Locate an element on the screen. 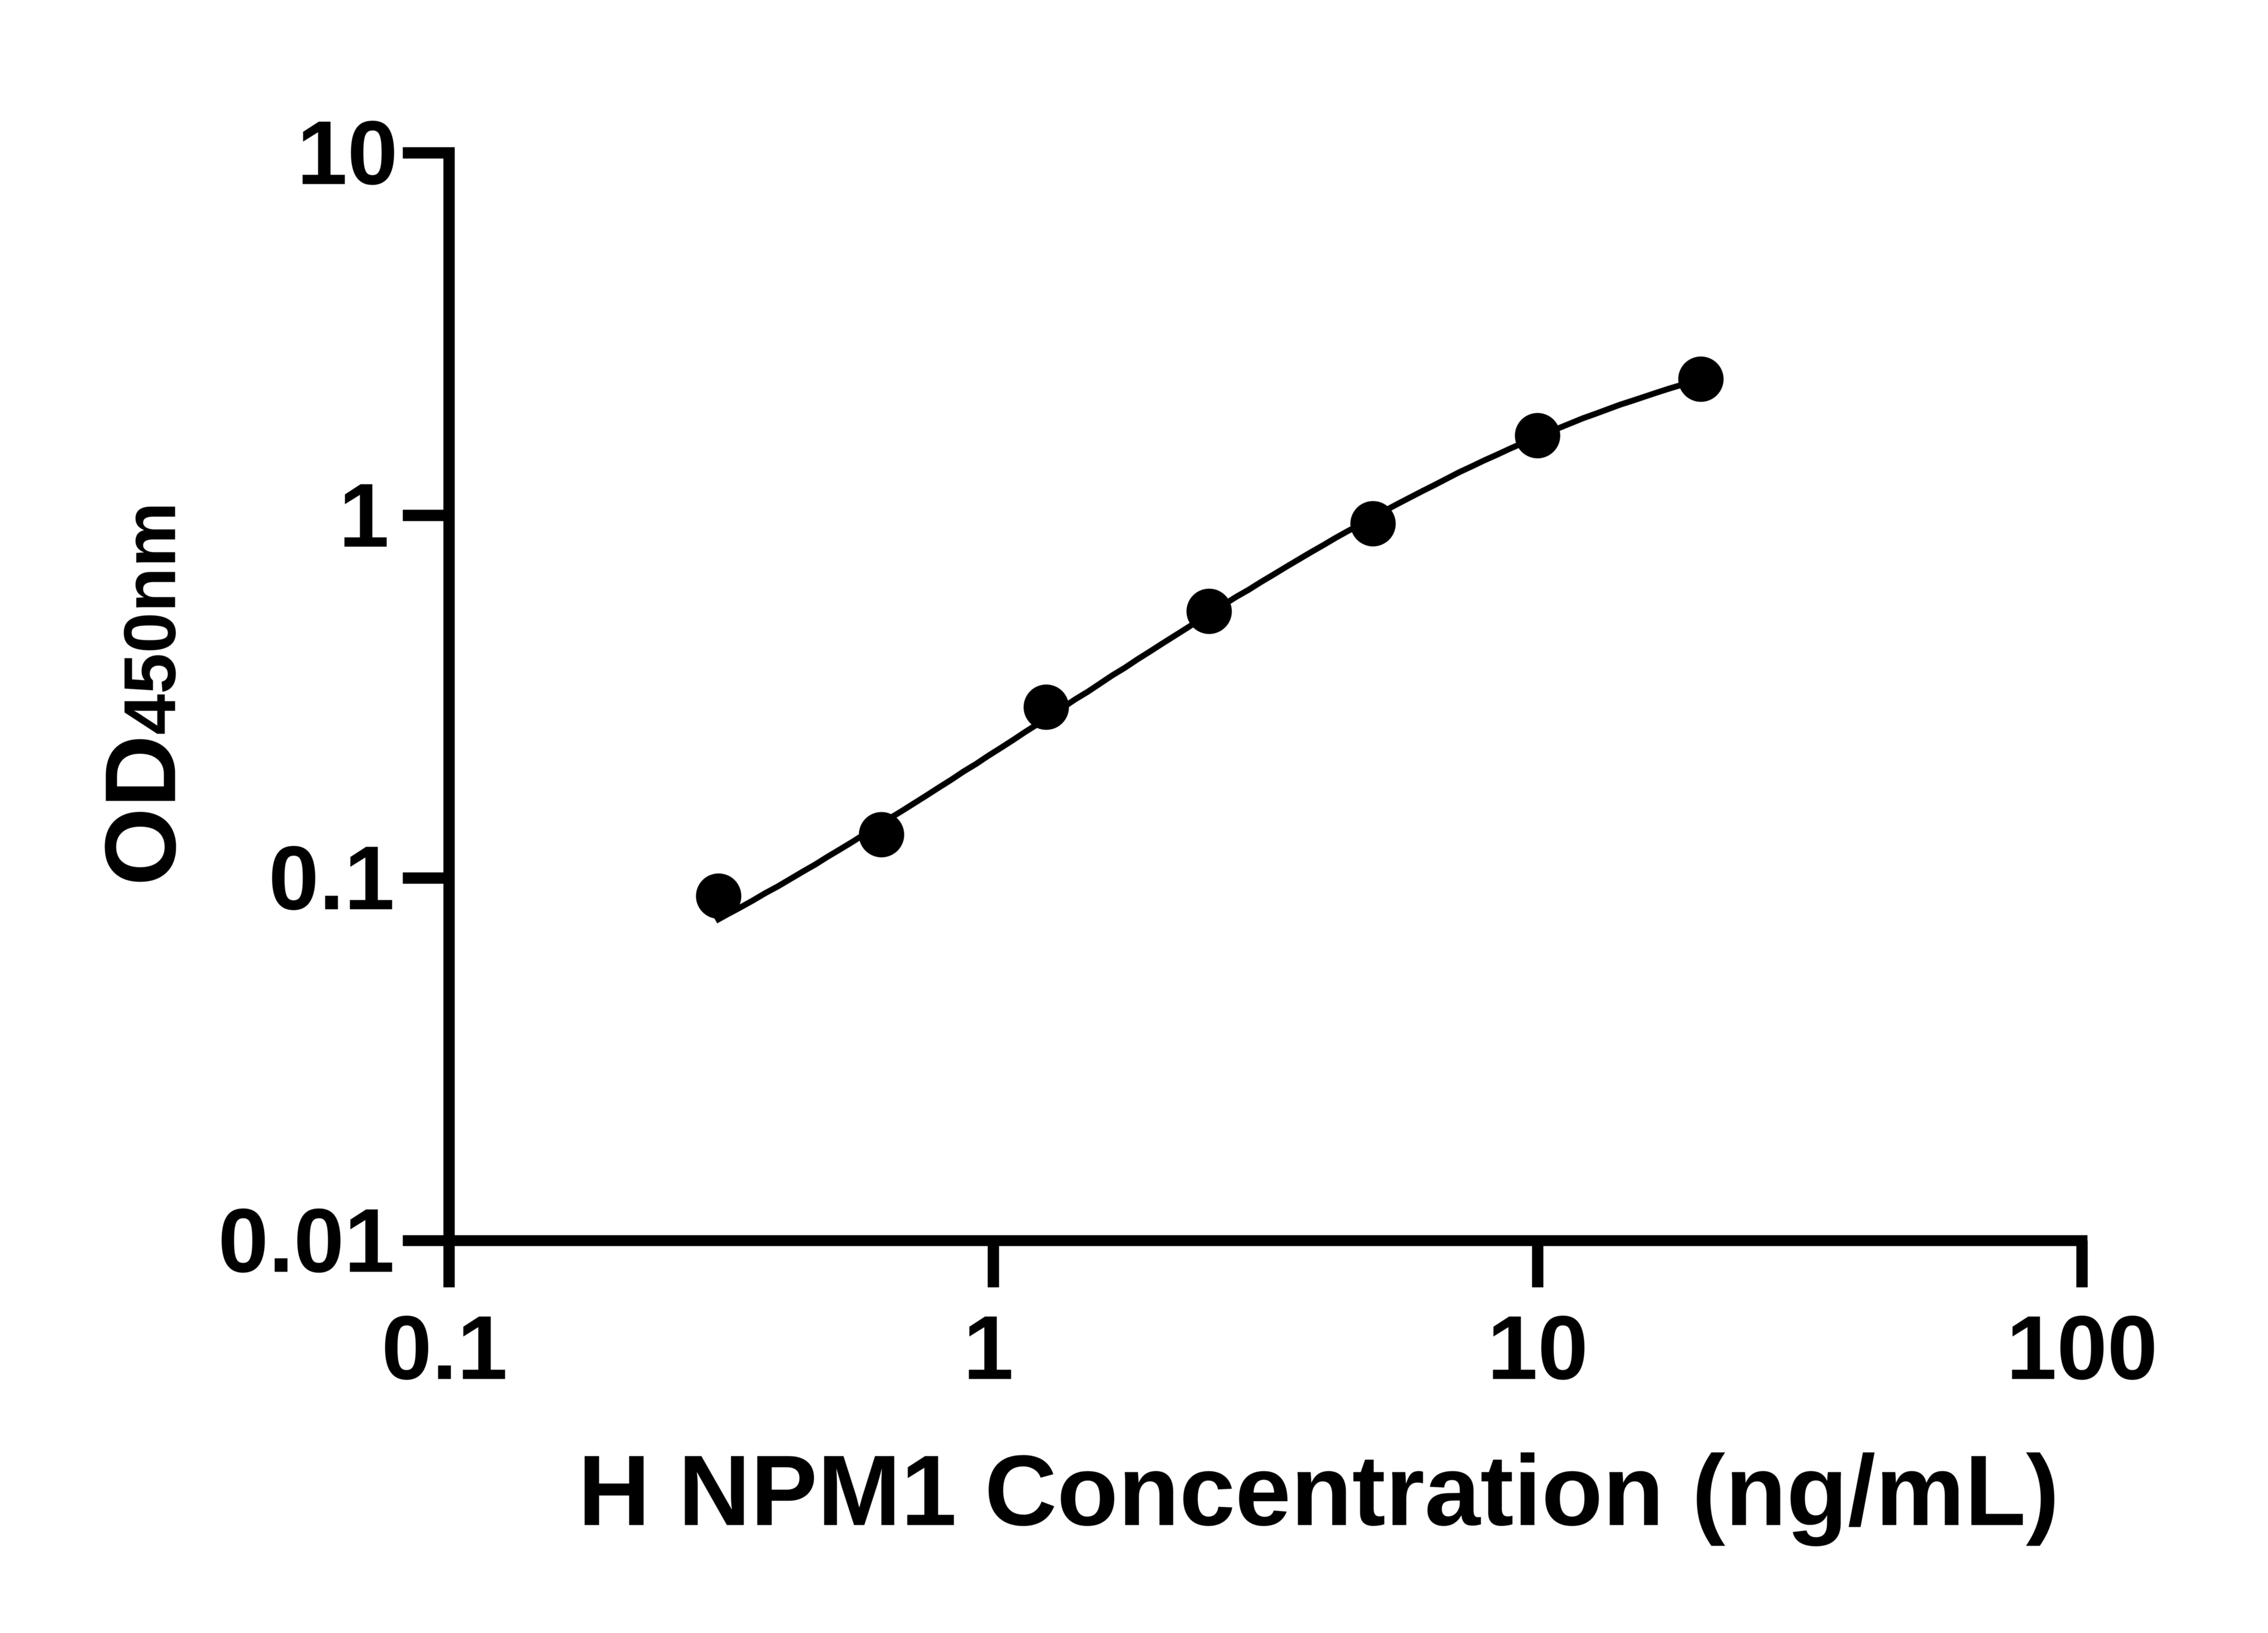 This screenshot has width=2268, height=1633. svg-text: H NPM1 Concentration (ng/mL) is located at coordinates (1318, 1490).